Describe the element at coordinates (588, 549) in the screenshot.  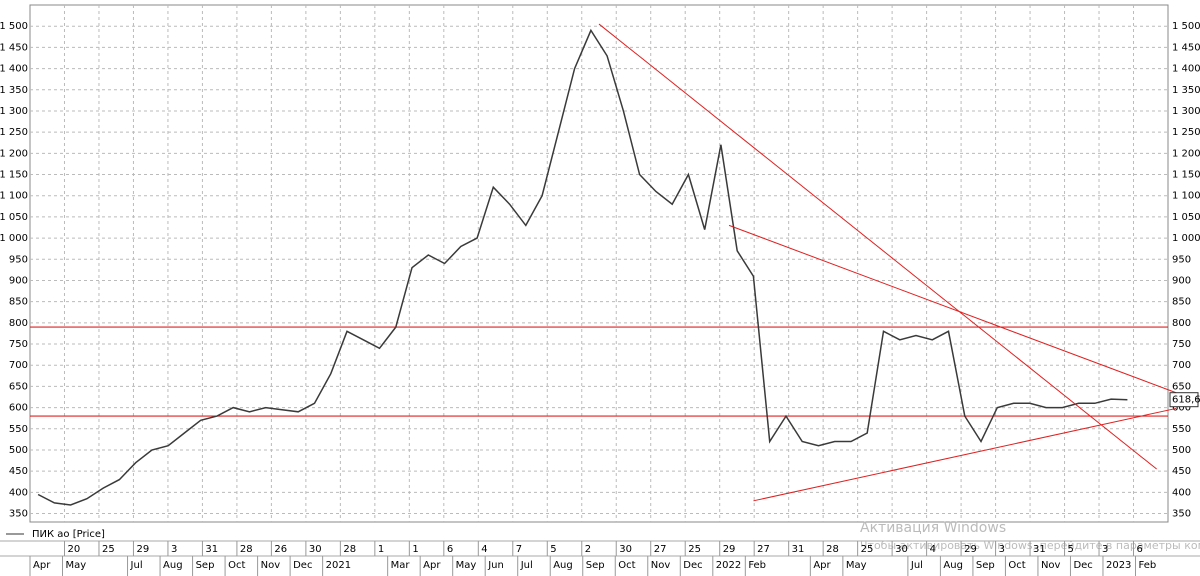
I see `x-day-label: 2` at that location.